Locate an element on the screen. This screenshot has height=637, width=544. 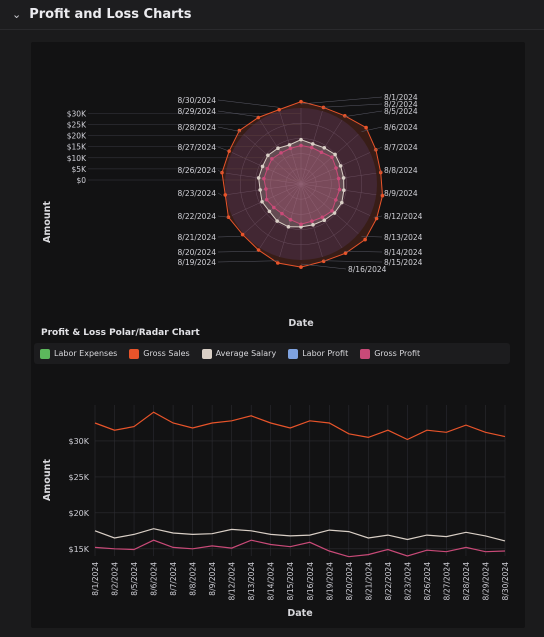
radar-category-label: 8/15/2024 is located at coordinates (403, 262).